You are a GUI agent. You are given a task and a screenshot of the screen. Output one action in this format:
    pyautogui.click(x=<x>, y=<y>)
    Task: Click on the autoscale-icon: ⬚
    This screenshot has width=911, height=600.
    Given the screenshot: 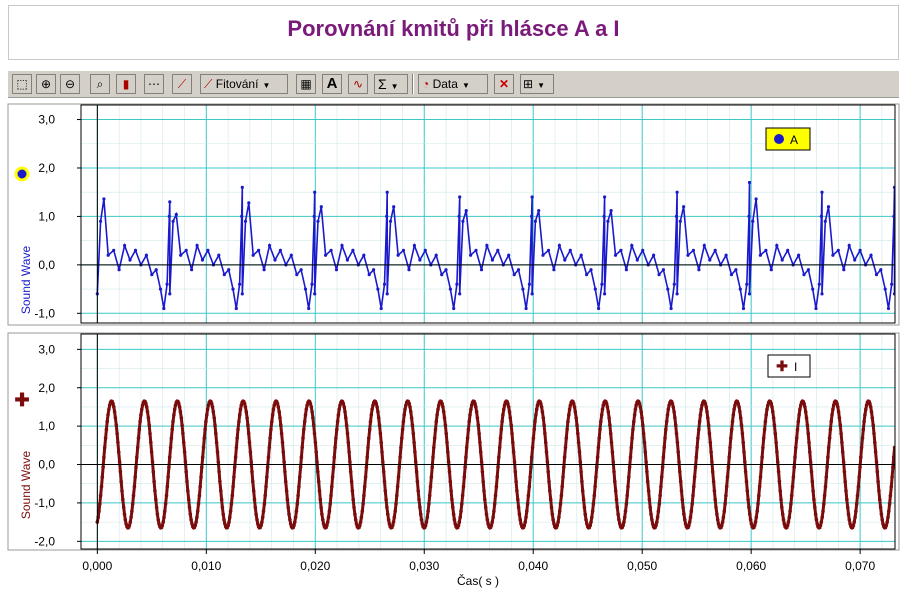 What is the action you would take?
    pyautogui.click(x=22, y=84)
    